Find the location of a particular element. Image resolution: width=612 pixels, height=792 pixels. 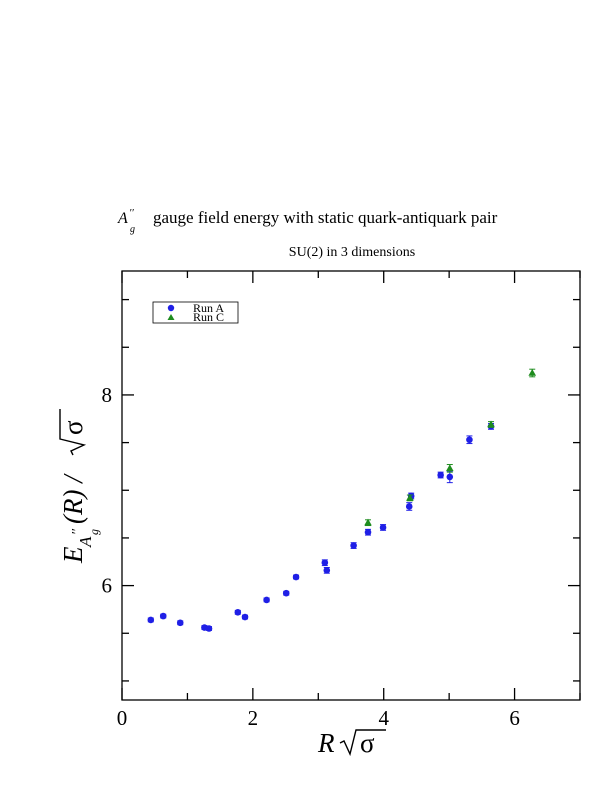

x-axis-label-sqrt-arg: σ is located at coordinates (367, 743).